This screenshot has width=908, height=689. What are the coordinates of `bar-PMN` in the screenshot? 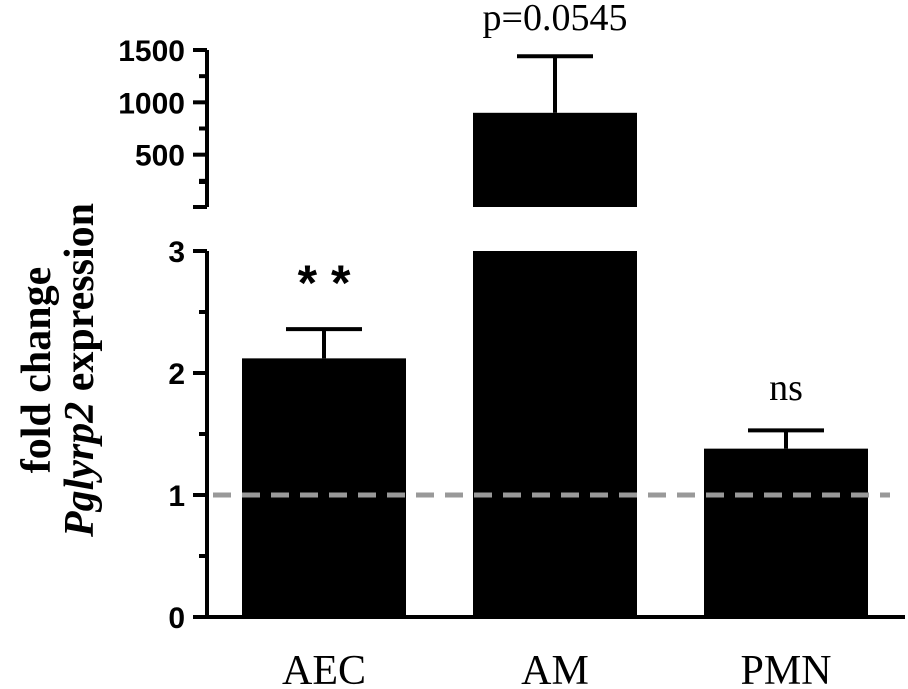 It's located at (786, 532).